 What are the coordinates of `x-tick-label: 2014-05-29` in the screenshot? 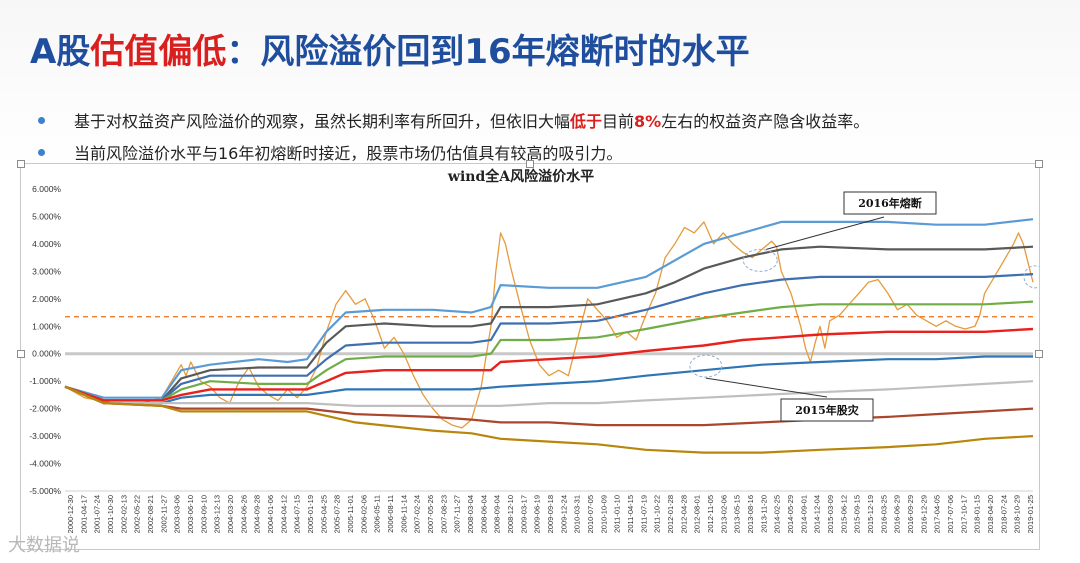 It's located at (790, 514).